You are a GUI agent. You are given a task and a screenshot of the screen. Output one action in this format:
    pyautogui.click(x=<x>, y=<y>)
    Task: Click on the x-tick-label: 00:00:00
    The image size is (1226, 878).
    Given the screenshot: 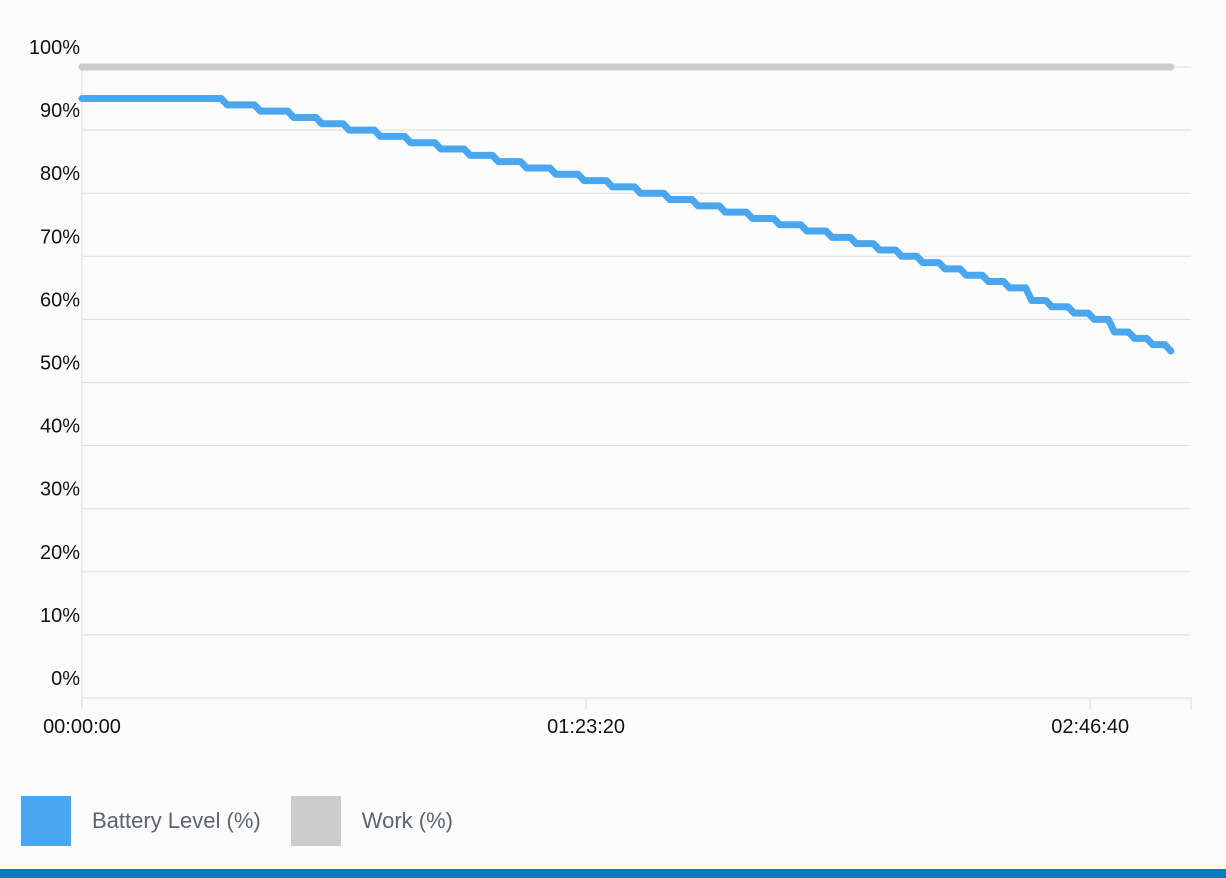 What is the action you would take?
    pyautogui.click(x=82, y=727)
    